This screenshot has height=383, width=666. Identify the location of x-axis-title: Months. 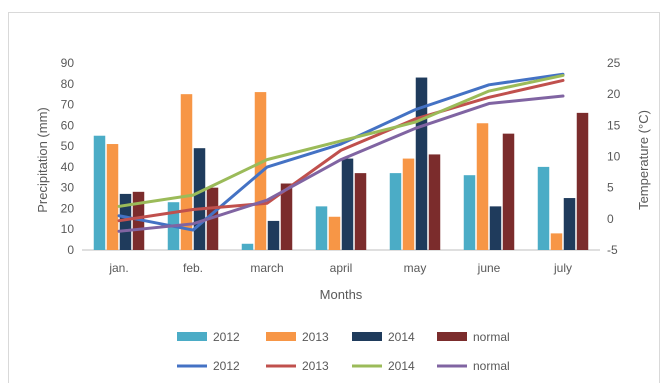
(341, 294).